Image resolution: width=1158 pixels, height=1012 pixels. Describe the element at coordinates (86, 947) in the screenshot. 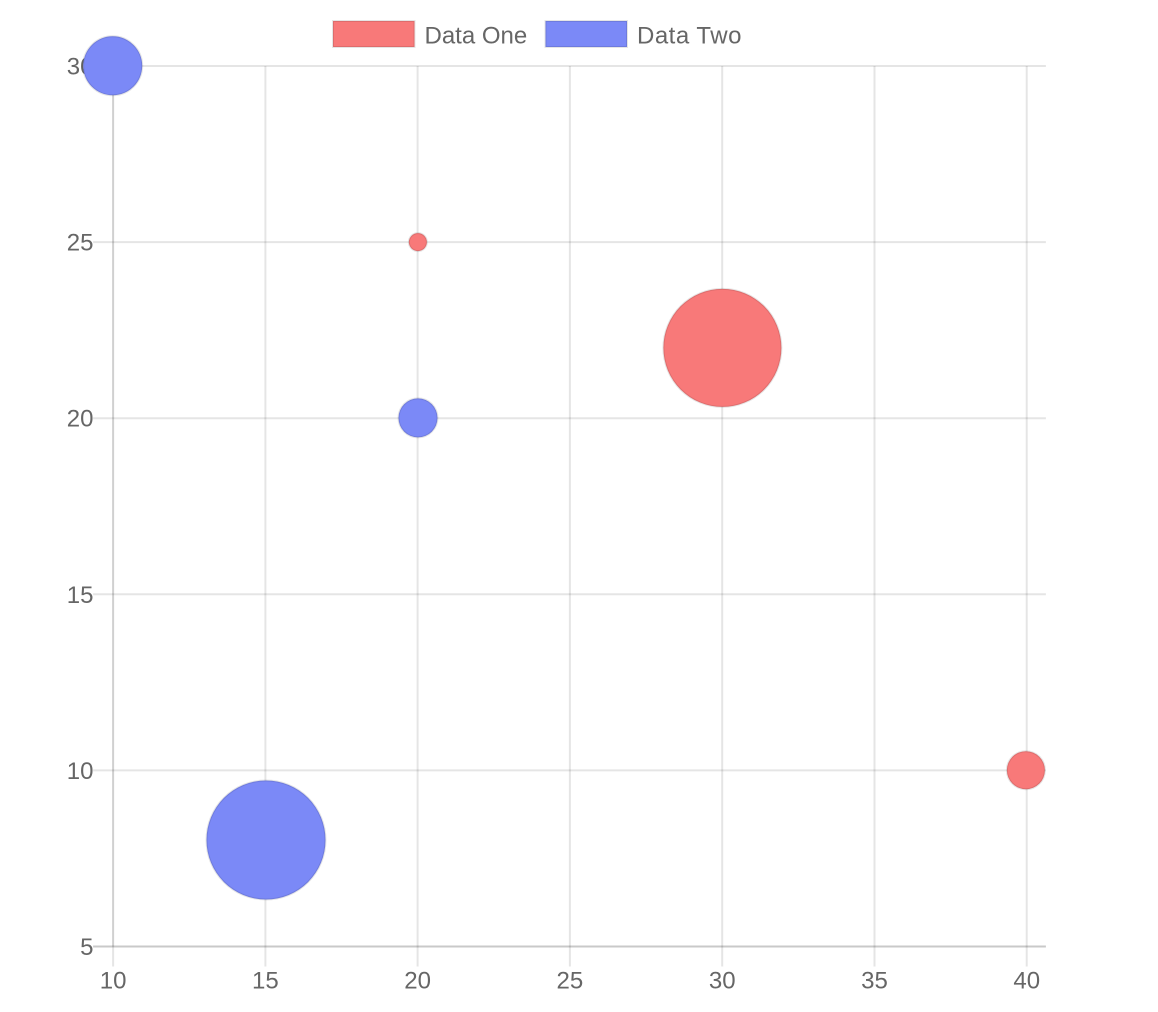

I see `svg-text: 5` at that location.